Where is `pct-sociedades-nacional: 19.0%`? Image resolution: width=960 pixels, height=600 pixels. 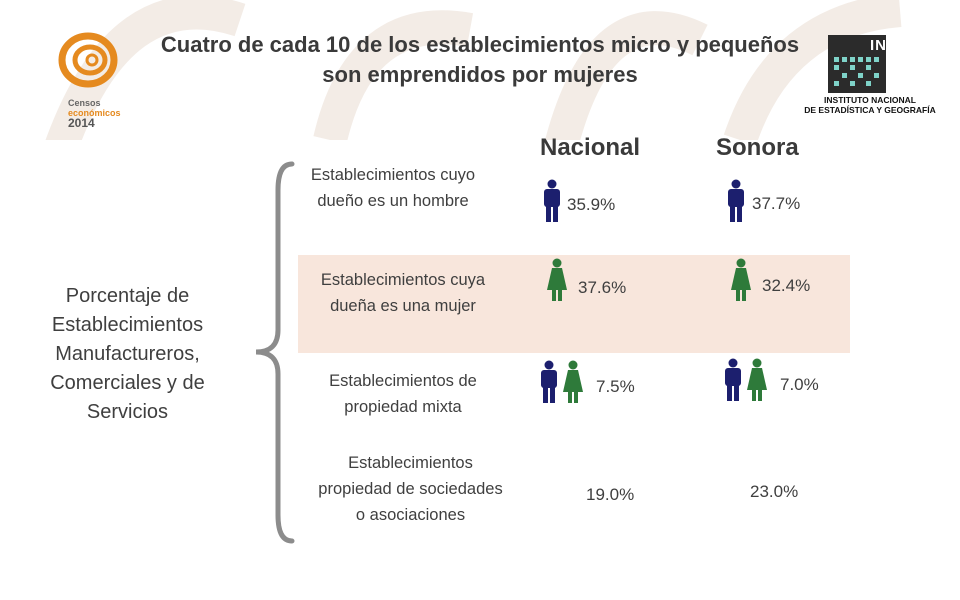 pct-sociedades-nacional: 19.0% is located at coordinates (610, 494).